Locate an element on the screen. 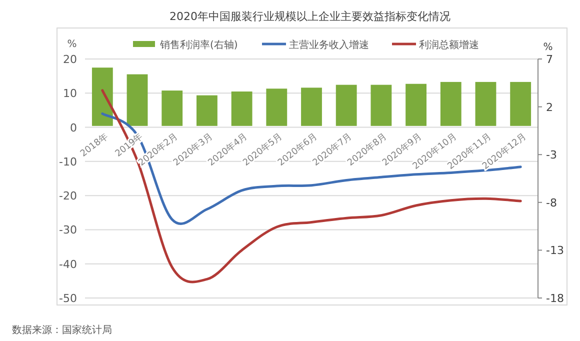  legend-label: 销售利润率(右轴) is located at coordinates (198, 45).